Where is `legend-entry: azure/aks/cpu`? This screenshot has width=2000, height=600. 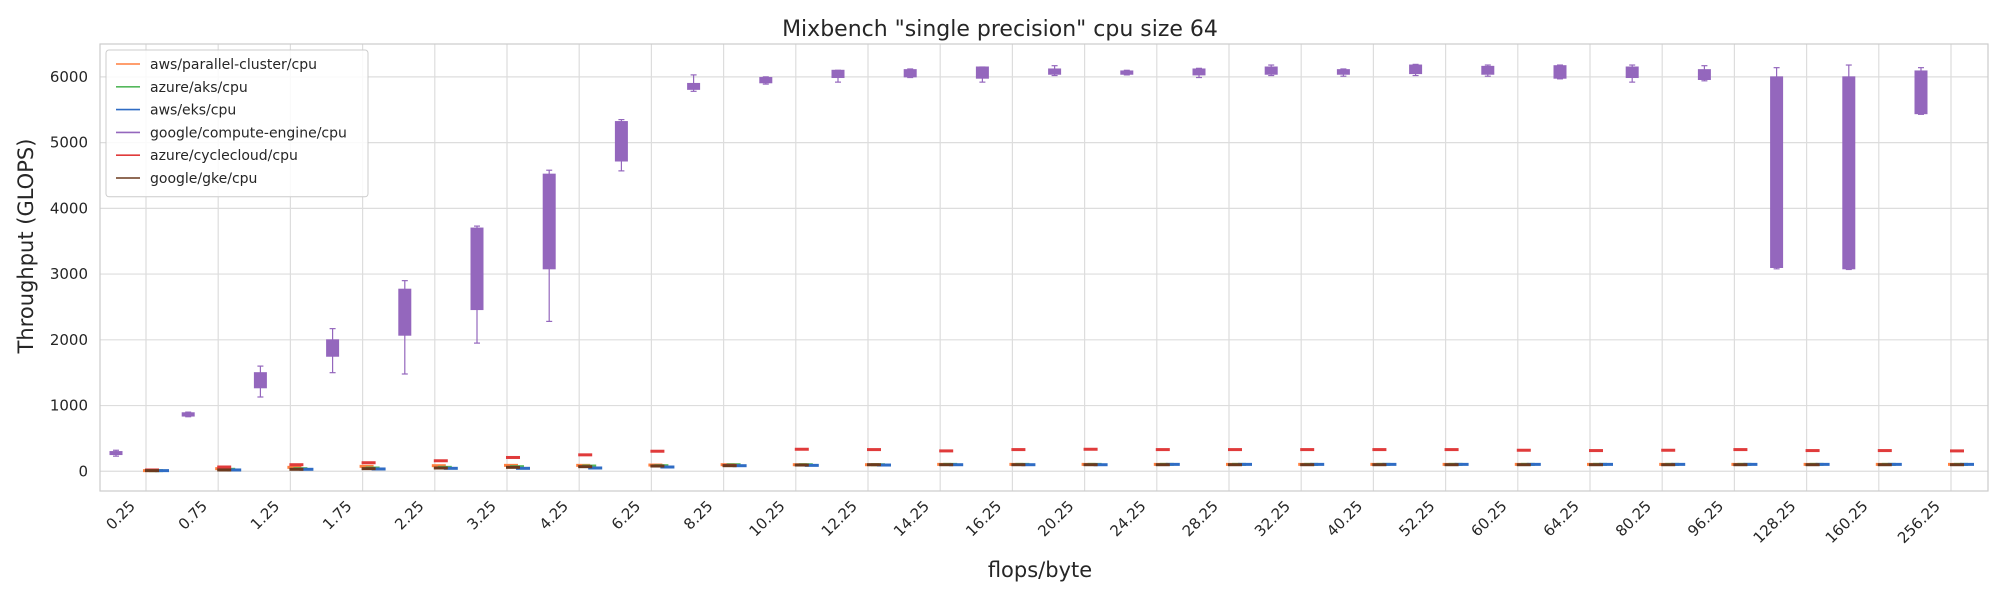 legend-entry: azure/aks/cpu is located at coordinates (199, 88).